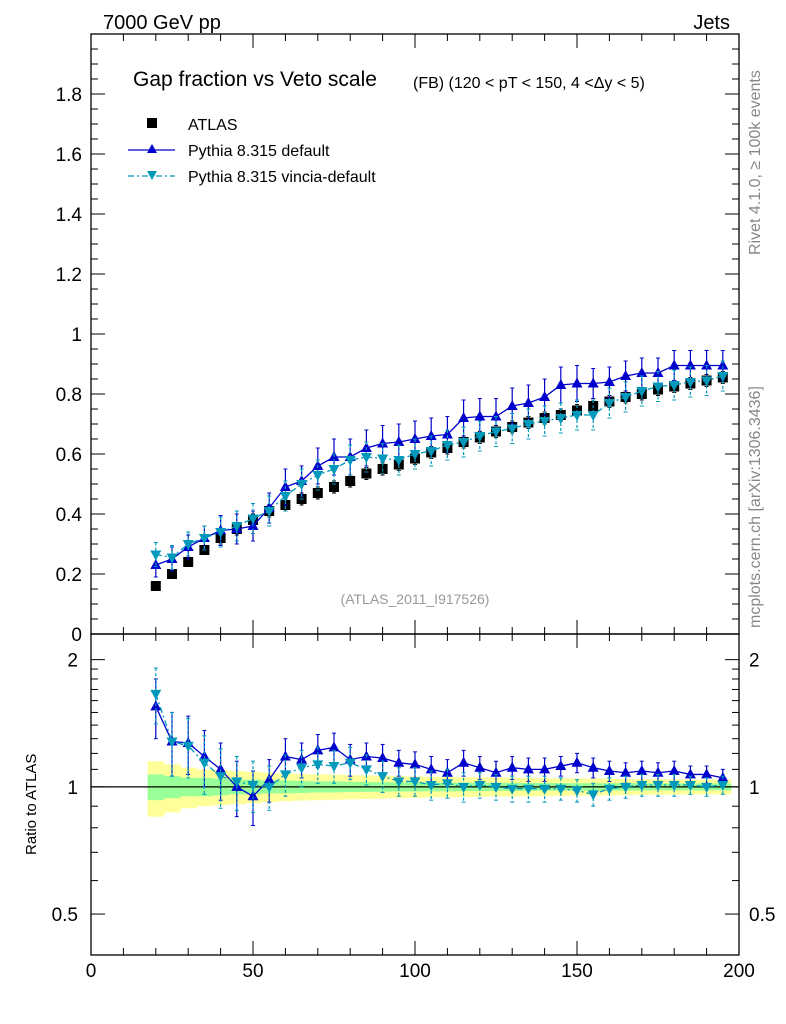 This screenshot has width=786, height=1024. What do you see at coordinates (415, 599) in the screenshot?
I see `analysis-reference: (ATLAS_2011_I917526)` at bounding box center [415, 599].